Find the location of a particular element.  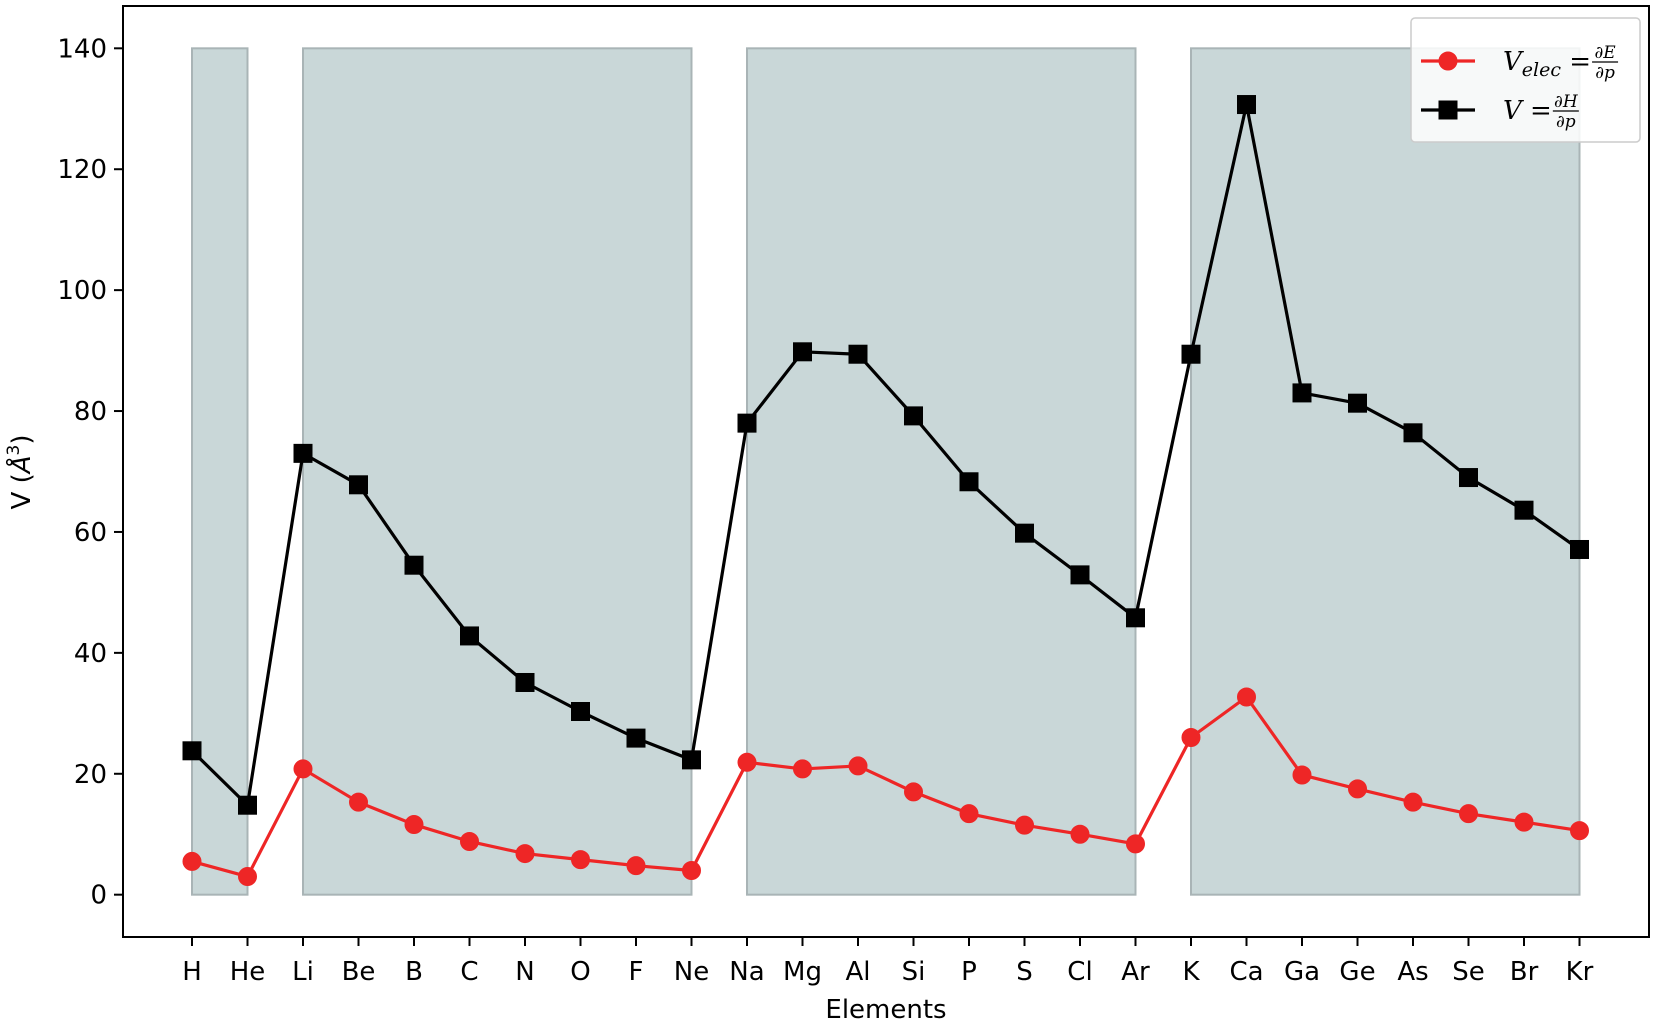

series-1-point-Al is located at coordinates (858, 354).